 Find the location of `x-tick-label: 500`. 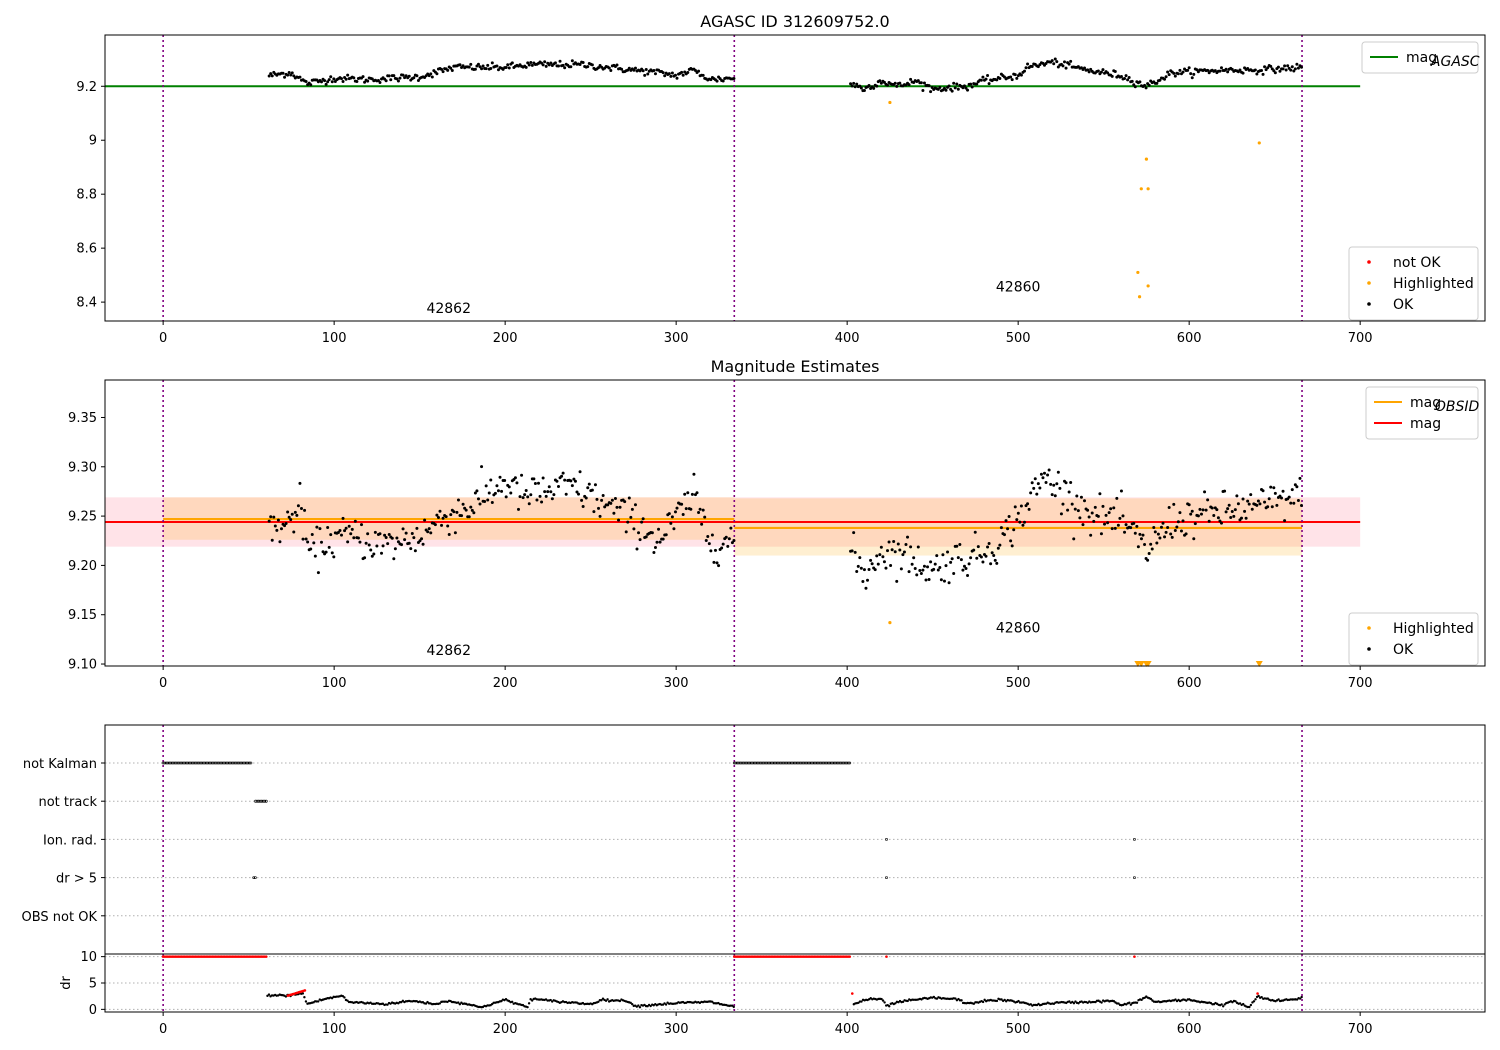

x-tick-label: 500 is located at coordinates (1018, 338).